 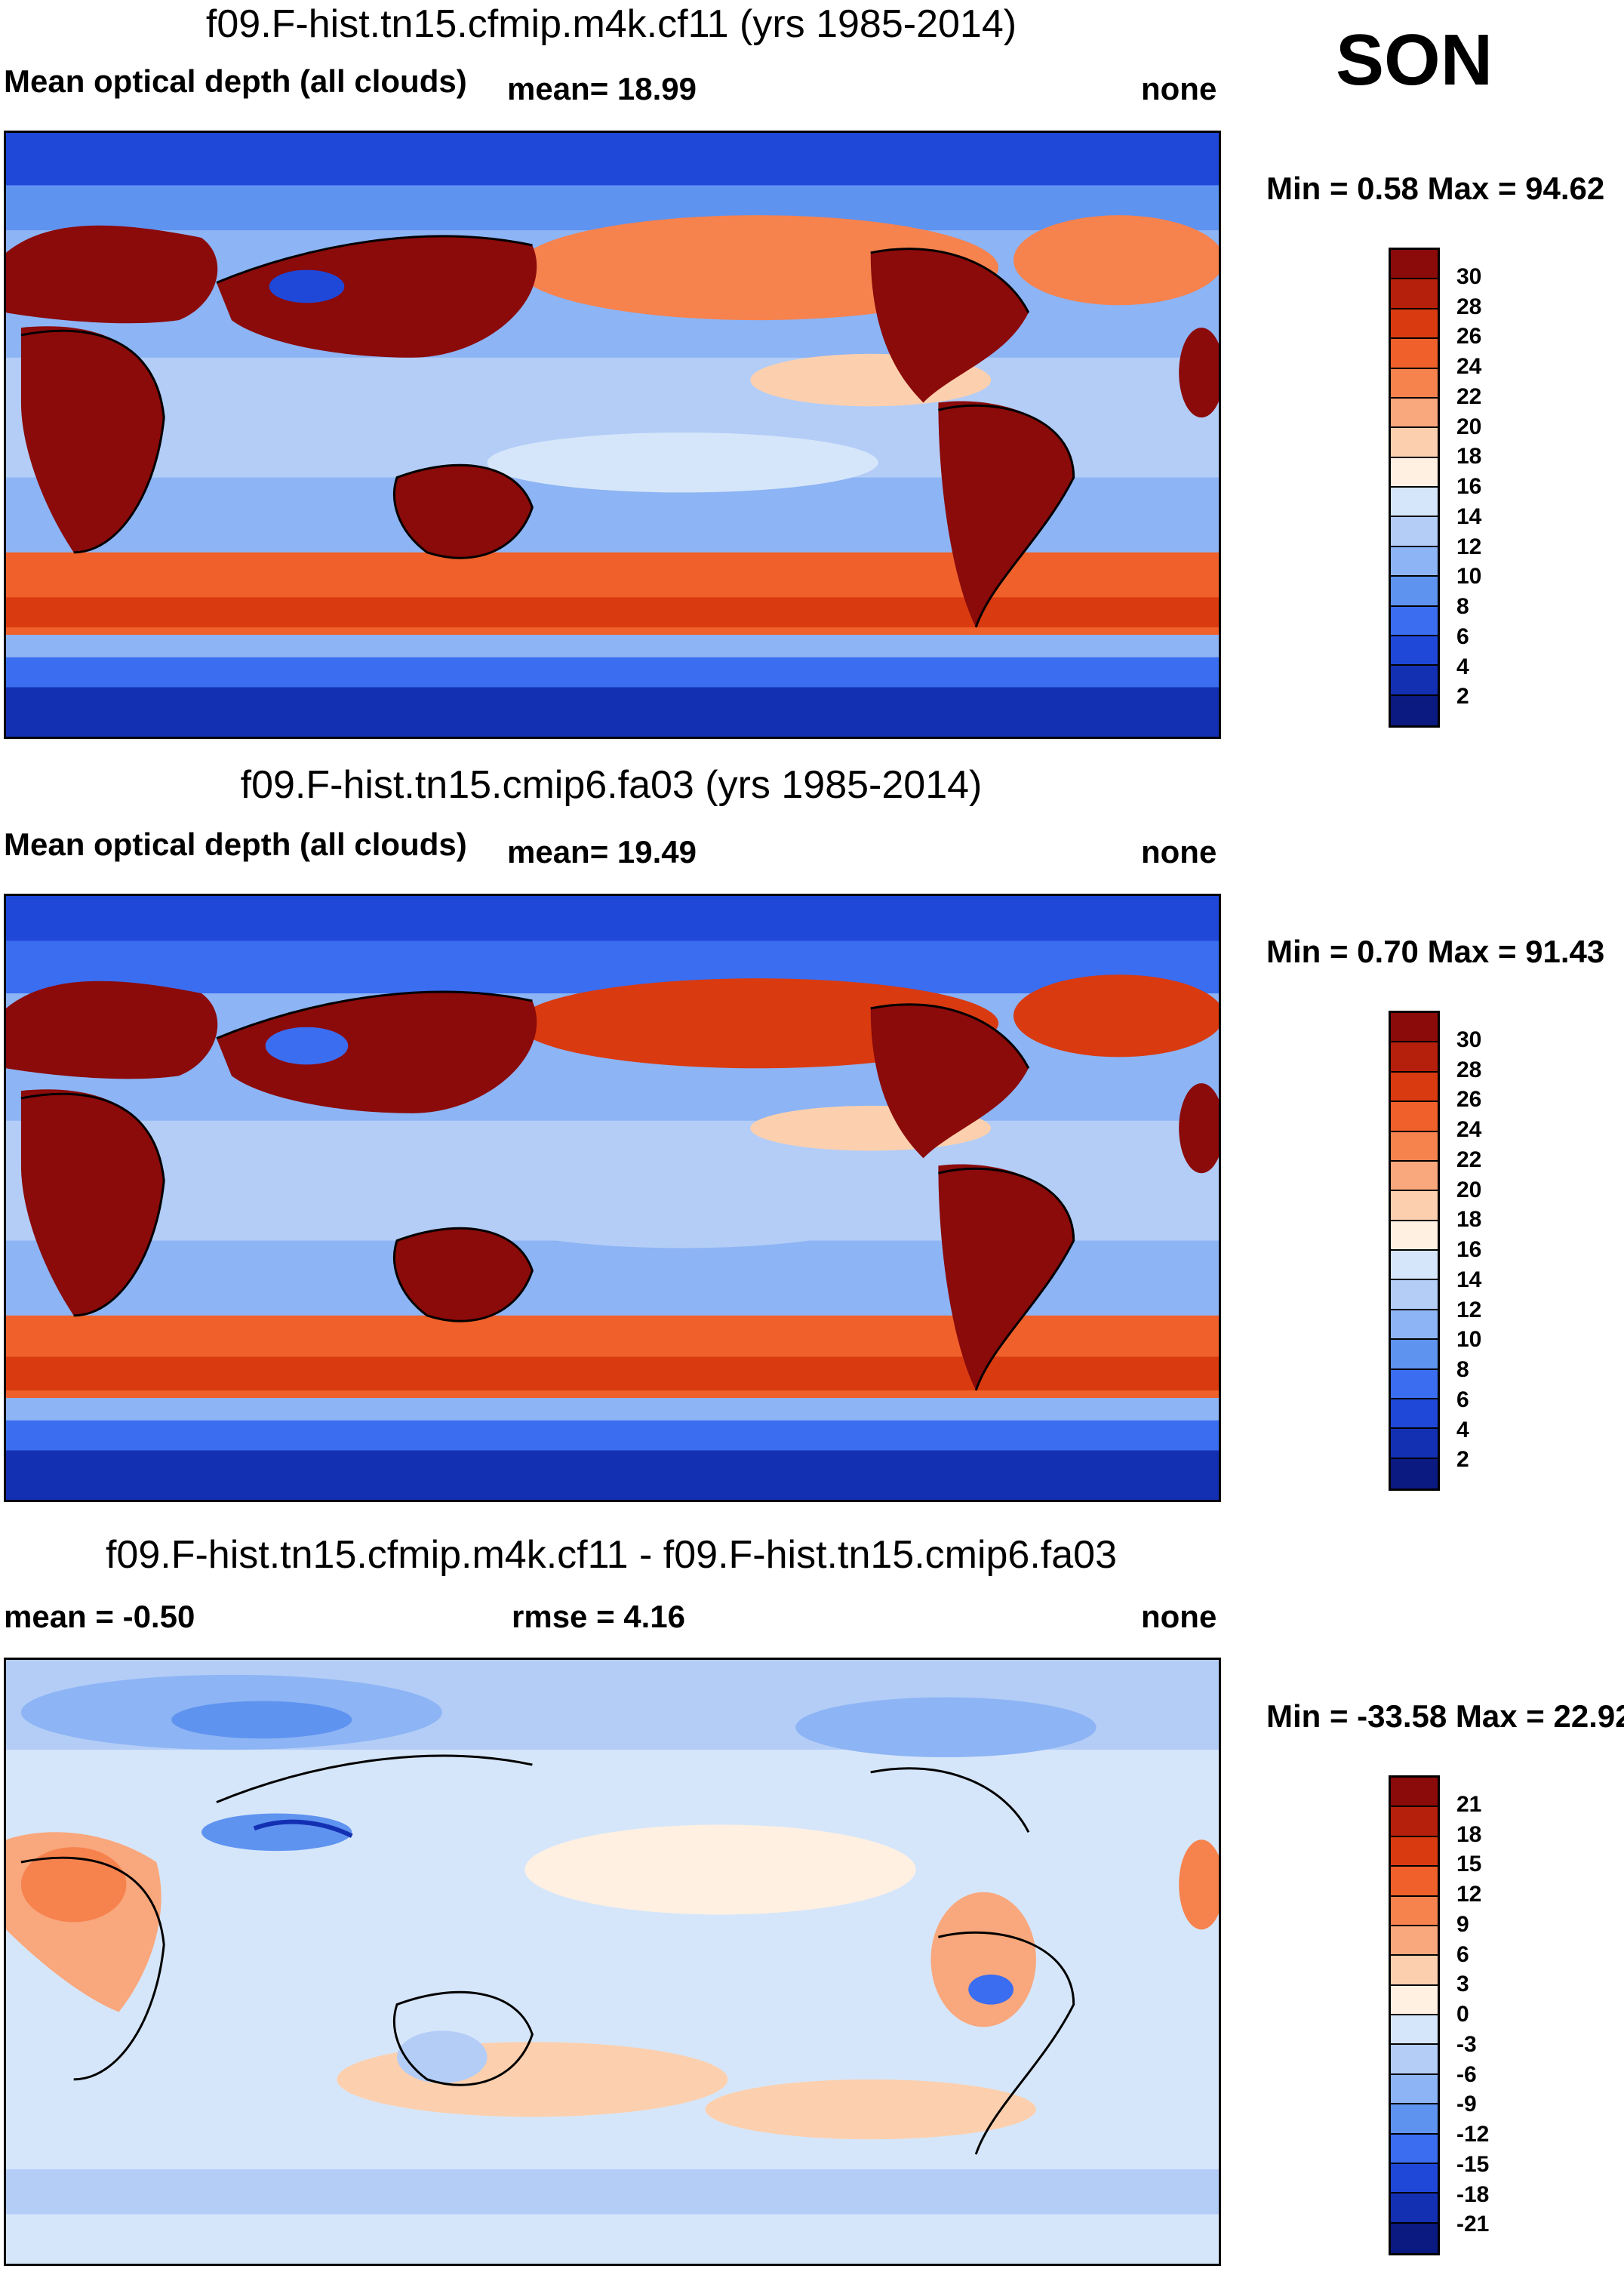 I want to click on colorbar-tick-label: 21, so click(x=1469, y=1804).